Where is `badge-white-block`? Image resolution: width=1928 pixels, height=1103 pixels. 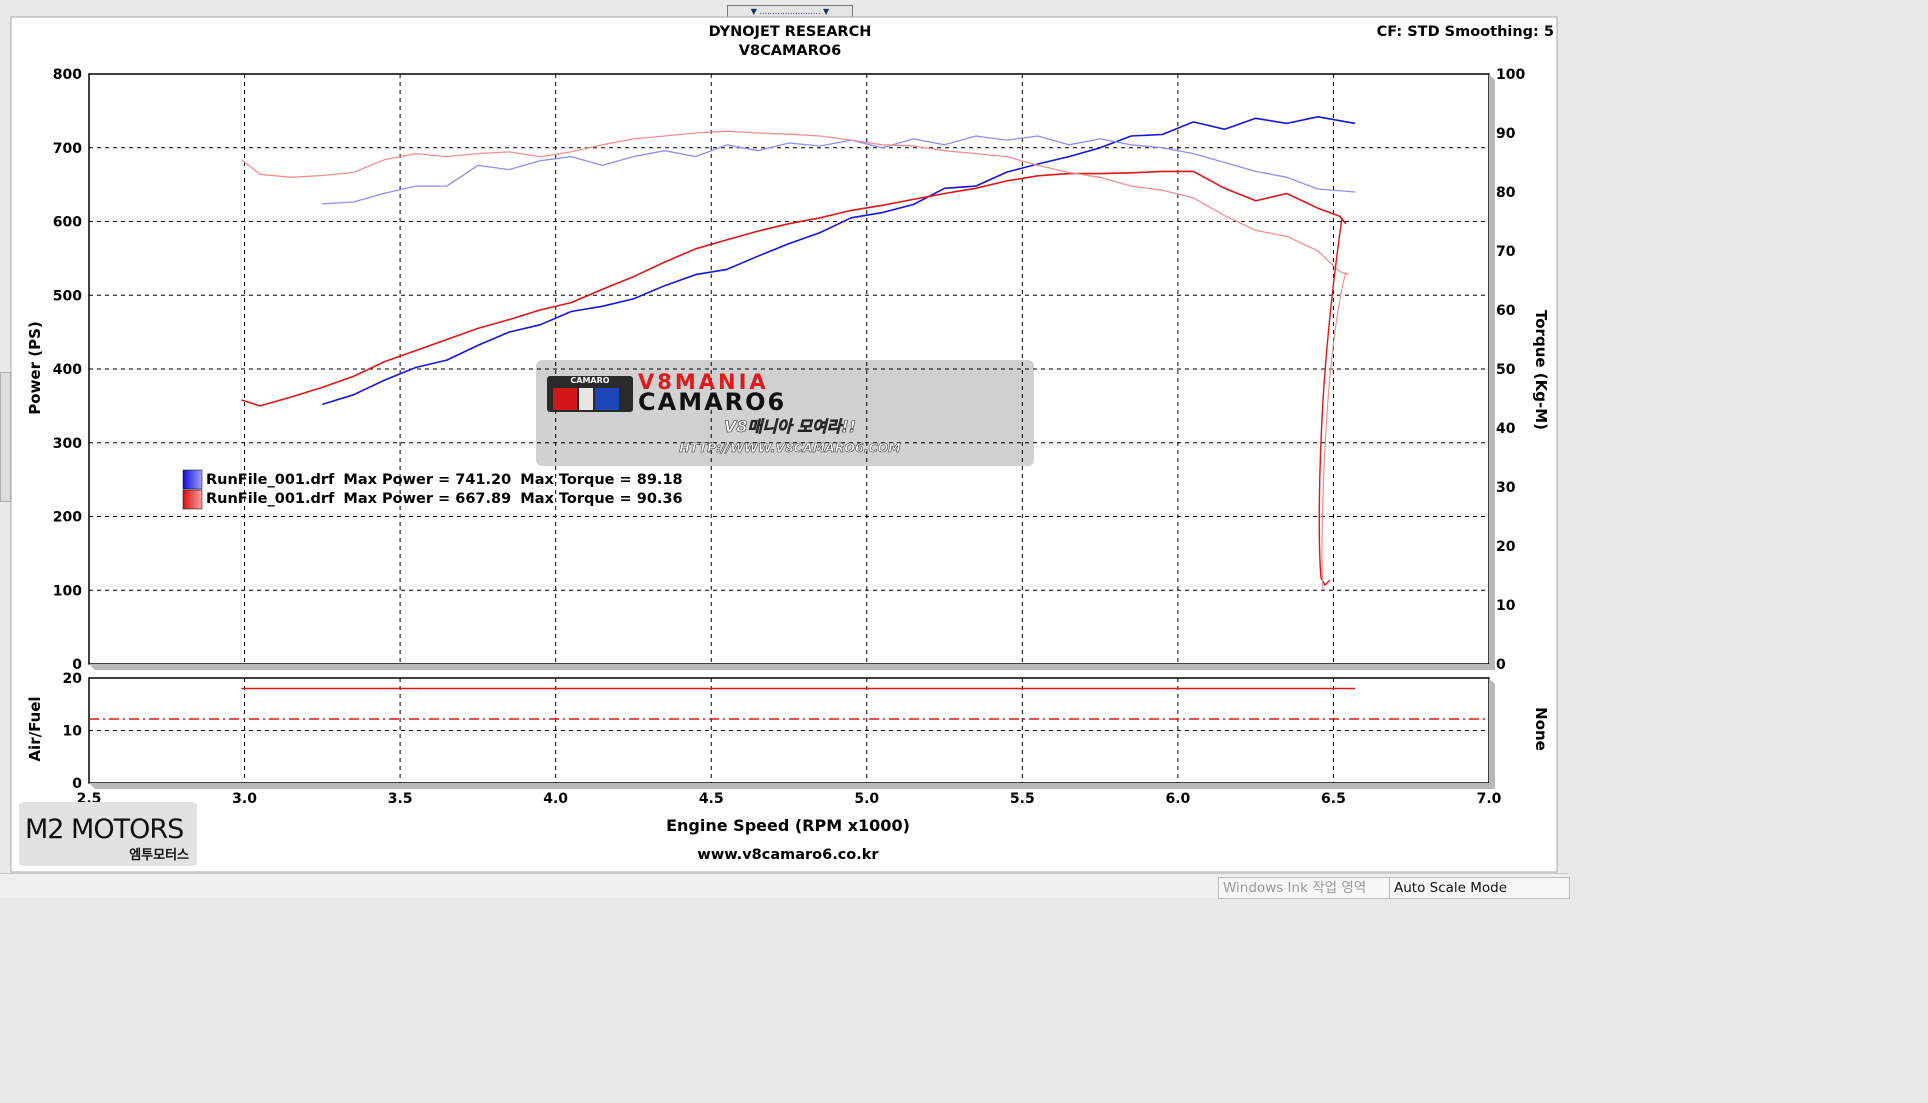
badge-white-block is located at coordinates (586, 399).